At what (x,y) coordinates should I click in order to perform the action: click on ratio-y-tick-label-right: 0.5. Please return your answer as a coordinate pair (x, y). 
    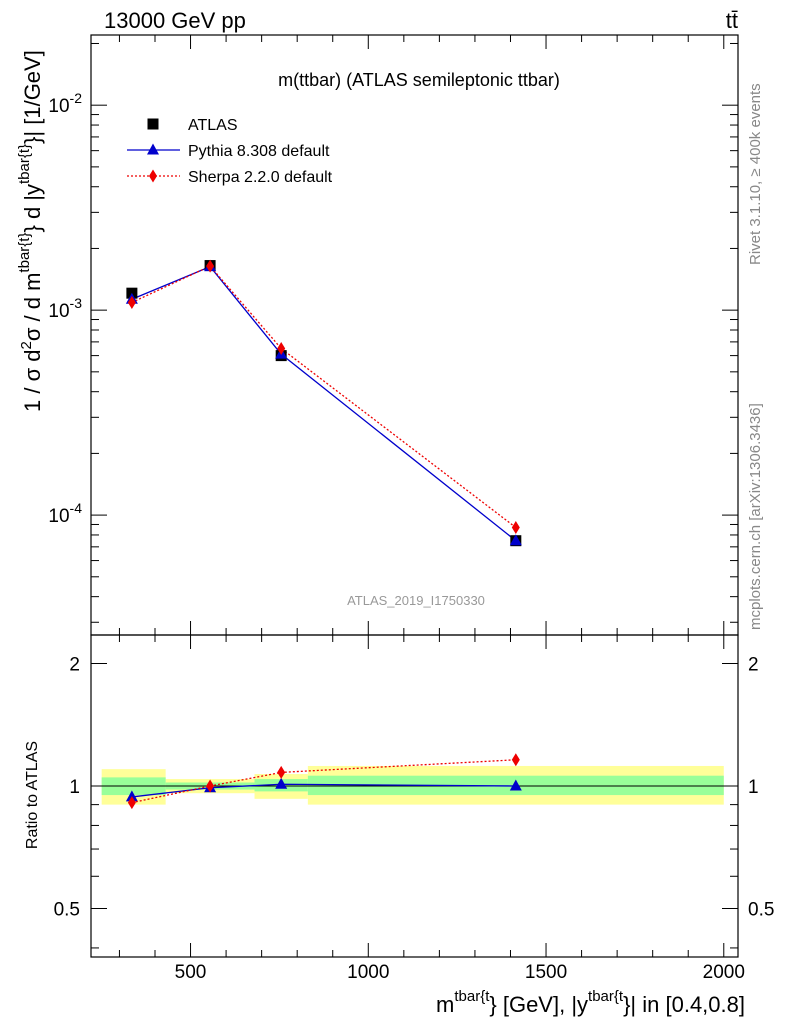
    Looking at the image, I should click on (761, 909).